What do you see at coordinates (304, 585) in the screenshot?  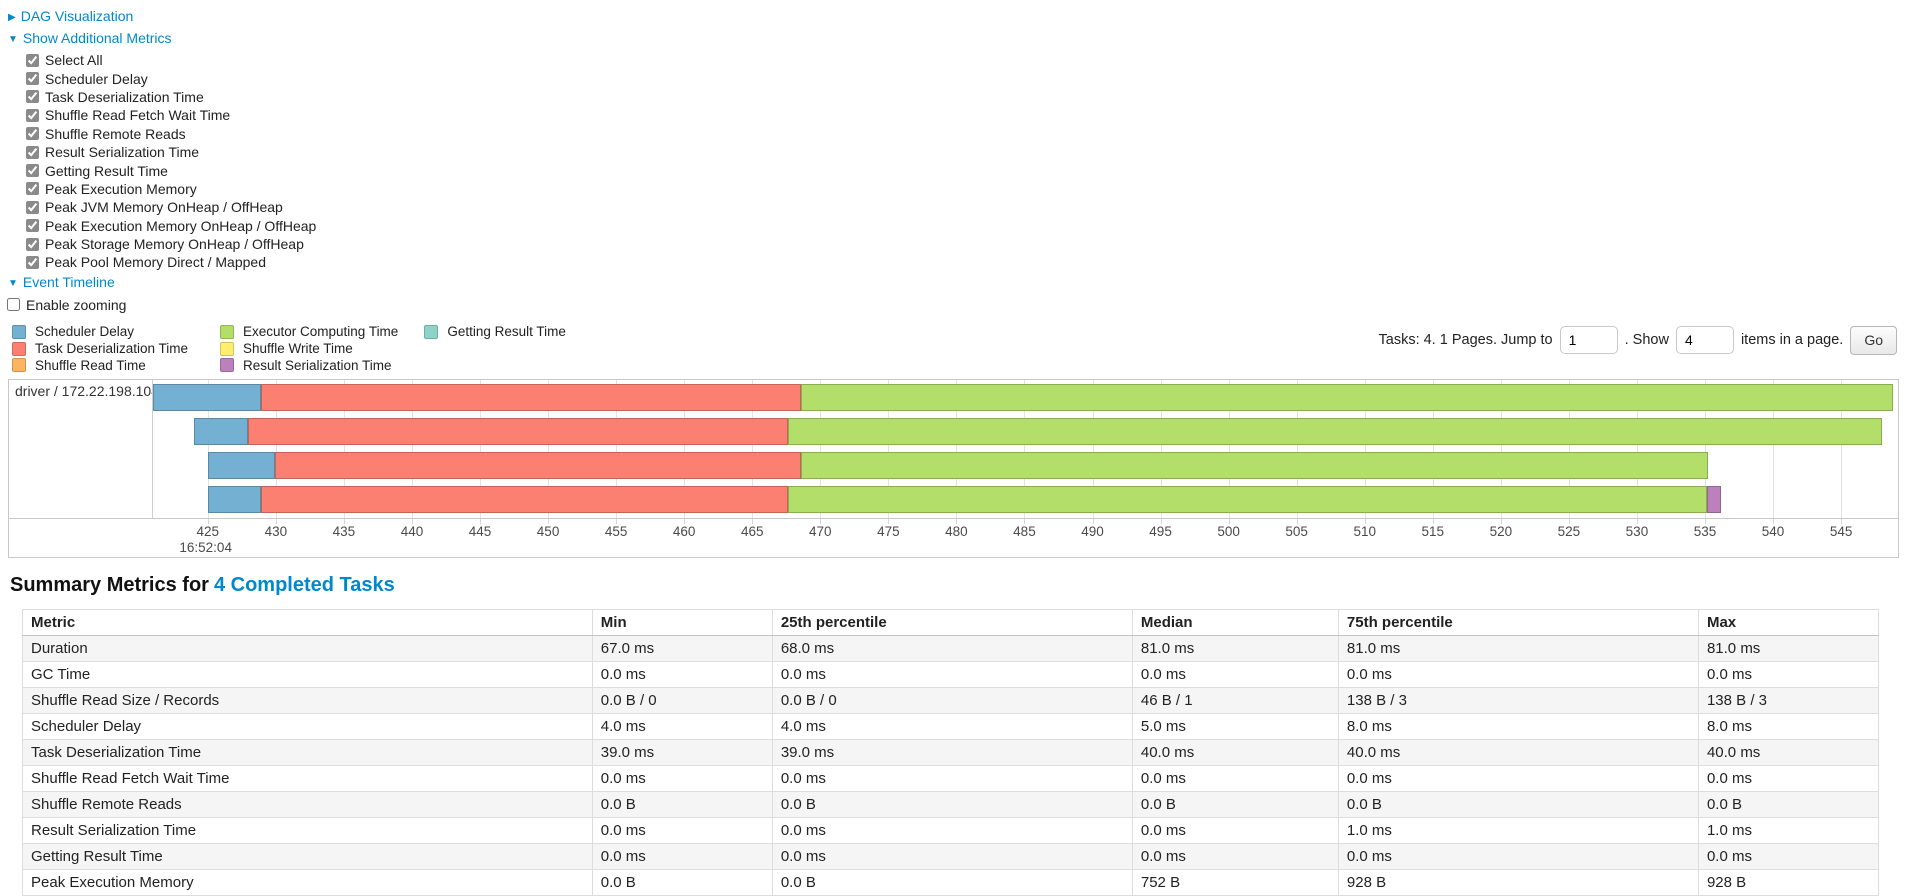 I see `completed-tasks-link: 4 Completed Tasks` at bounding box center [304, 585].